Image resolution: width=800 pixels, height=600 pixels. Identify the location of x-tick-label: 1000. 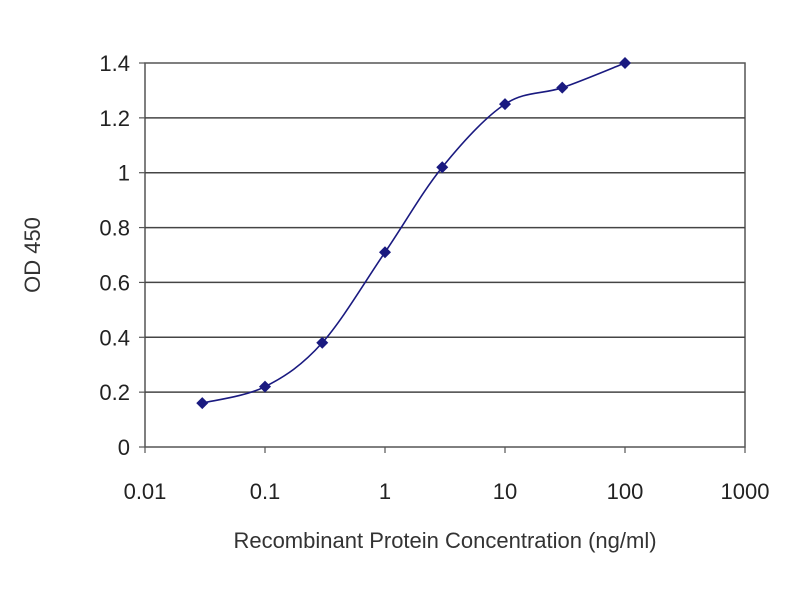
(745, 491).